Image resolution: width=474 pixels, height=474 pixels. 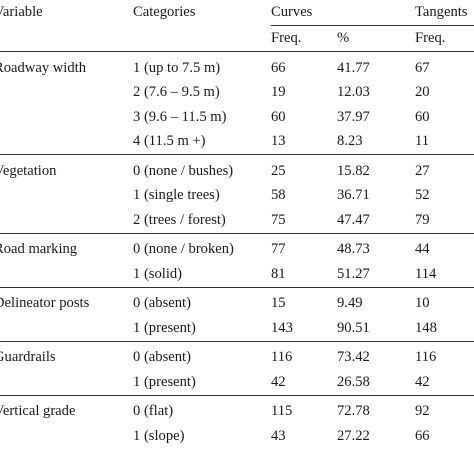 What do you see at coordinates (183, 170) in the screenshot?
I see `category-cell: 0 (none / bushes)` at bounding box center [183, 170].